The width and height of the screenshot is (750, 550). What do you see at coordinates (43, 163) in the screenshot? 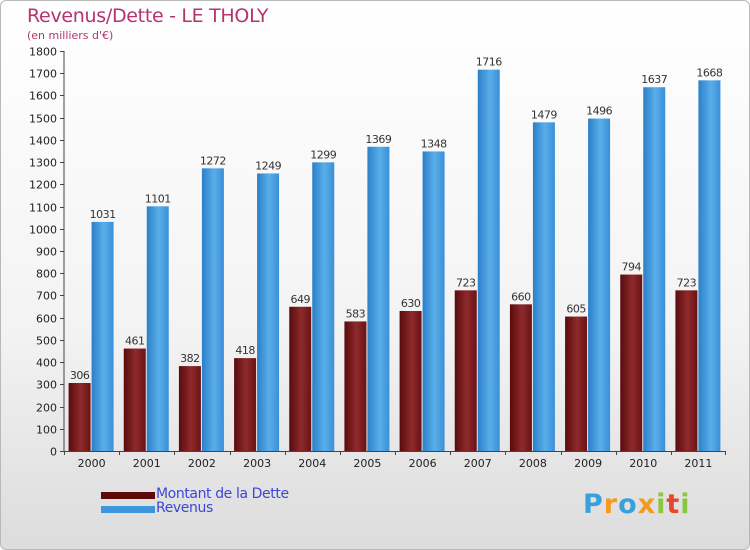
I see `y-tick-label: 1300` at bounding box center [43, 163].